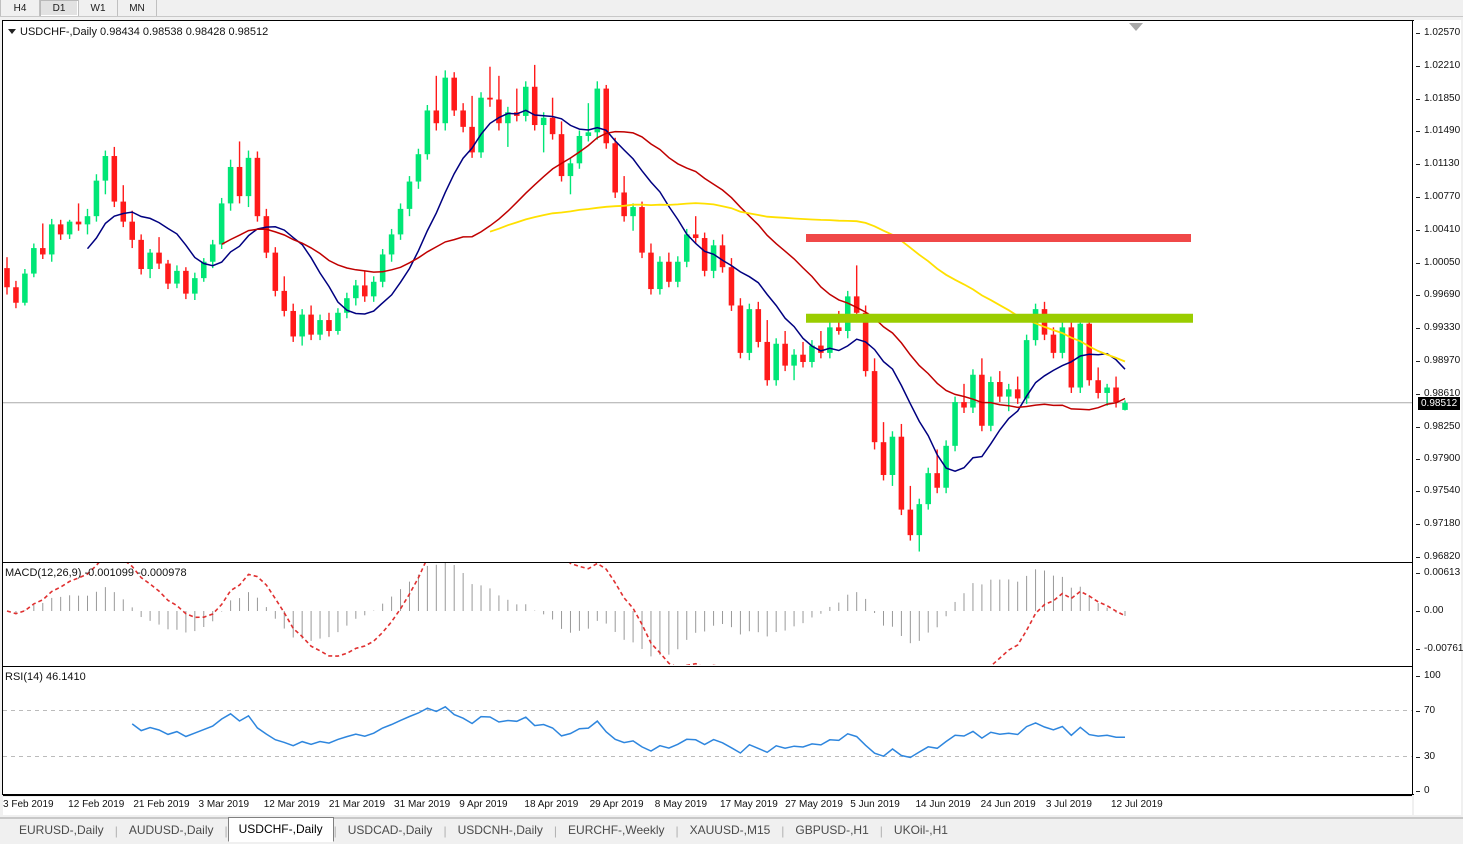 This screenshot has height=844, width=1463. Describe the element at coordinates (20, 8) in the screenshot. I see `timeframe-button-h4: H4` at that location.